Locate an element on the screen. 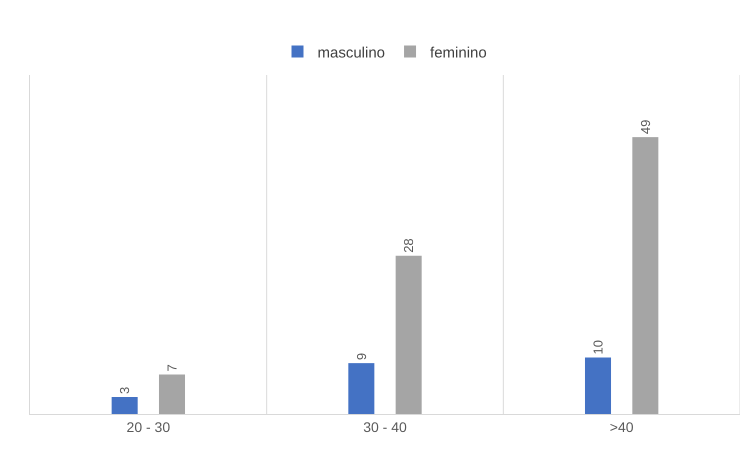 This screenshot has width=752, height=454. data-label: 10 is located at coordinates (598, 347).